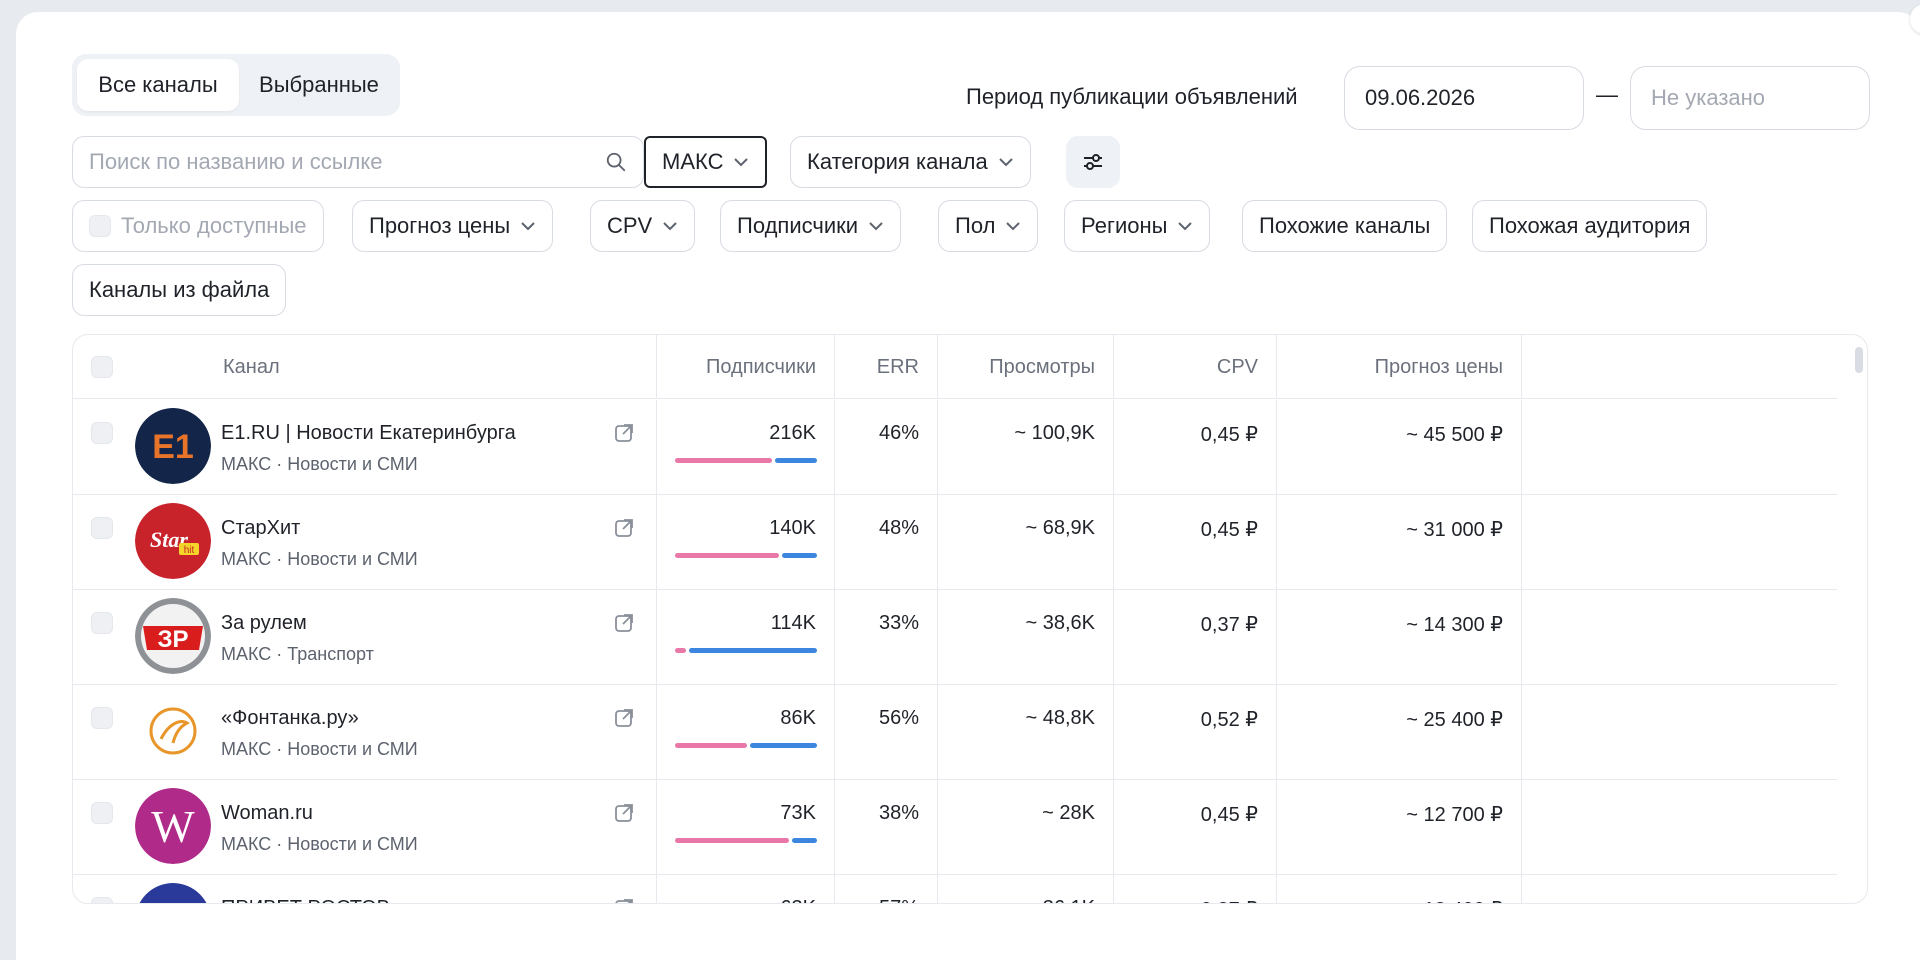  What do you see at coordinates (158, 85) in the screenshot?
I see `tab-all-channels: Все каналы` at bounding box center [158, 85].